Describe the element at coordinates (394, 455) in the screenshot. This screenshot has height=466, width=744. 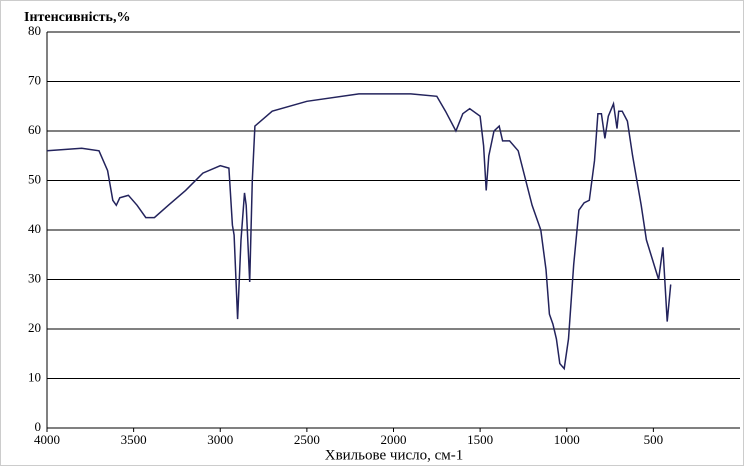
I see `x-axis-label: Хвильове число, см-1` at that location.